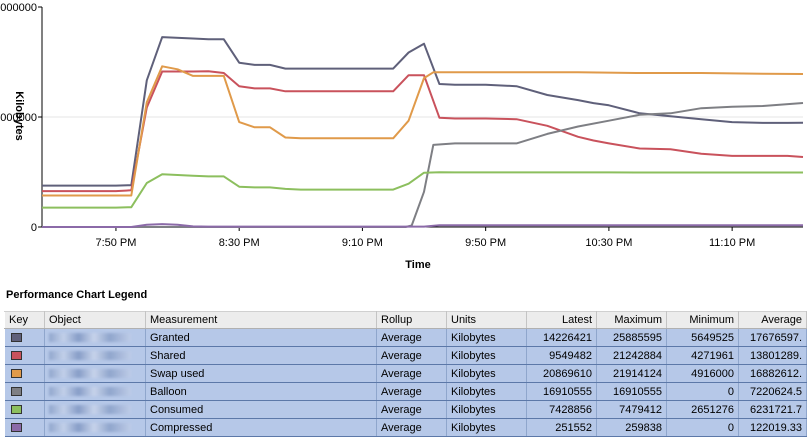 Image resolution: width=810 pixels, height=444 pixels. I want to click on legend-cell-latest: 16910555, so click(561, 391).